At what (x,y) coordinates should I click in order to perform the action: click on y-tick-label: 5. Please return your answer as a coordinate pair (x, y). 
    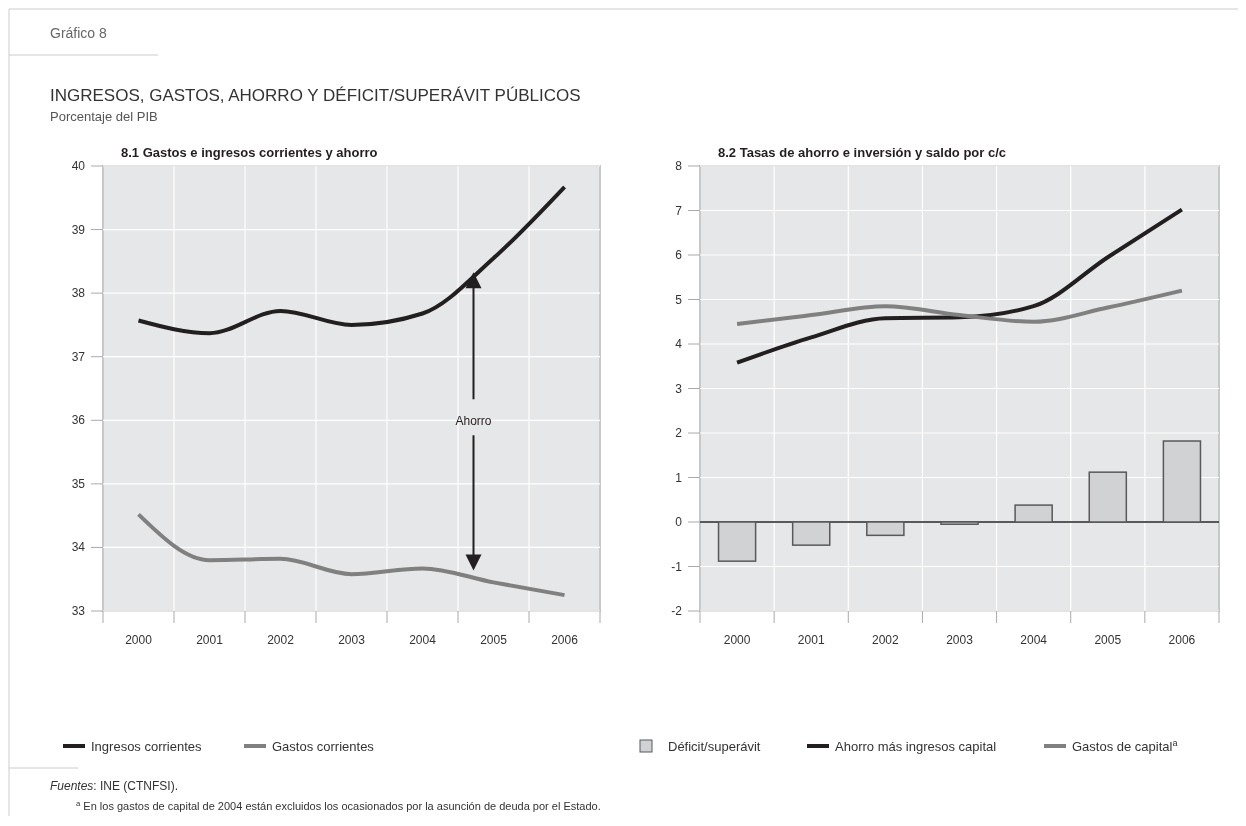
    Looking at the image, I should click on (679, 299).